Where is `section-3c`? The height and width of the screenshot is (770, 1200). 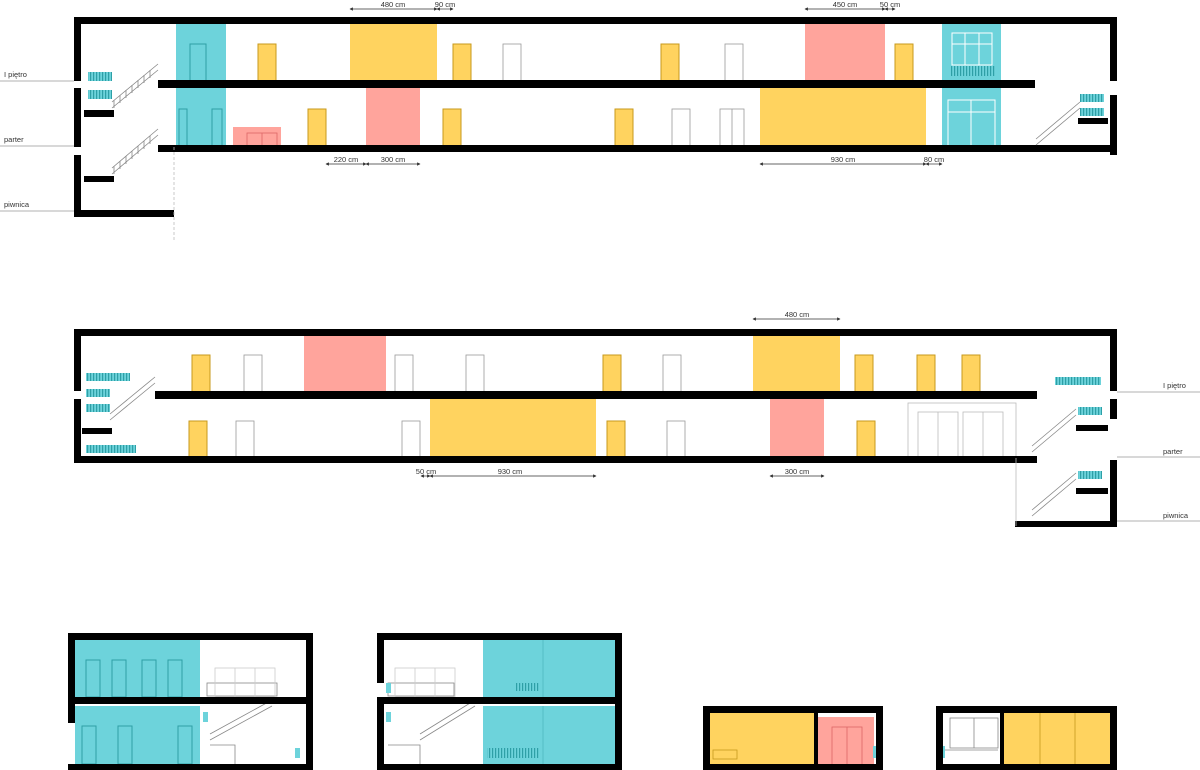
section-3c is located at coordinates (793, 738).